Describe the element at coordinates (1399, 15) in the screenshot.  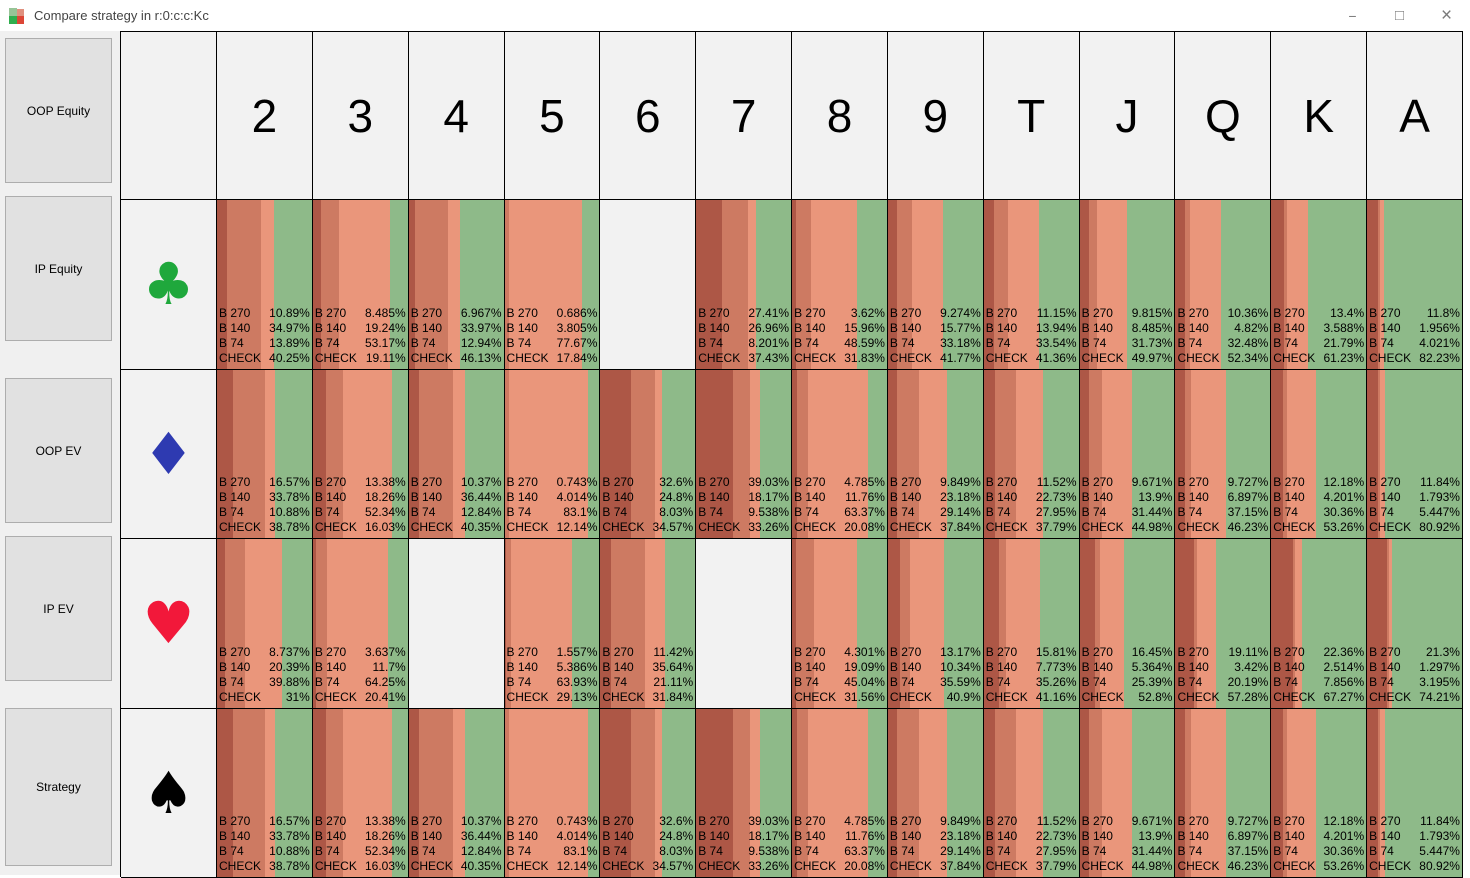
I see `maximize-icon: □` at that location.